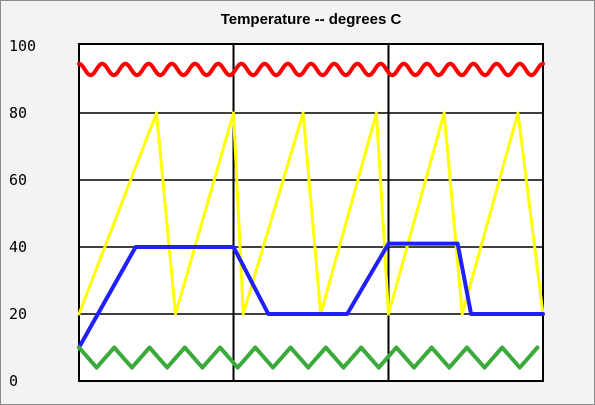  Describe the element at coordinates (311, 19) in the screenshot. I see `chart-title: Temperature -- degrees C` at that location.